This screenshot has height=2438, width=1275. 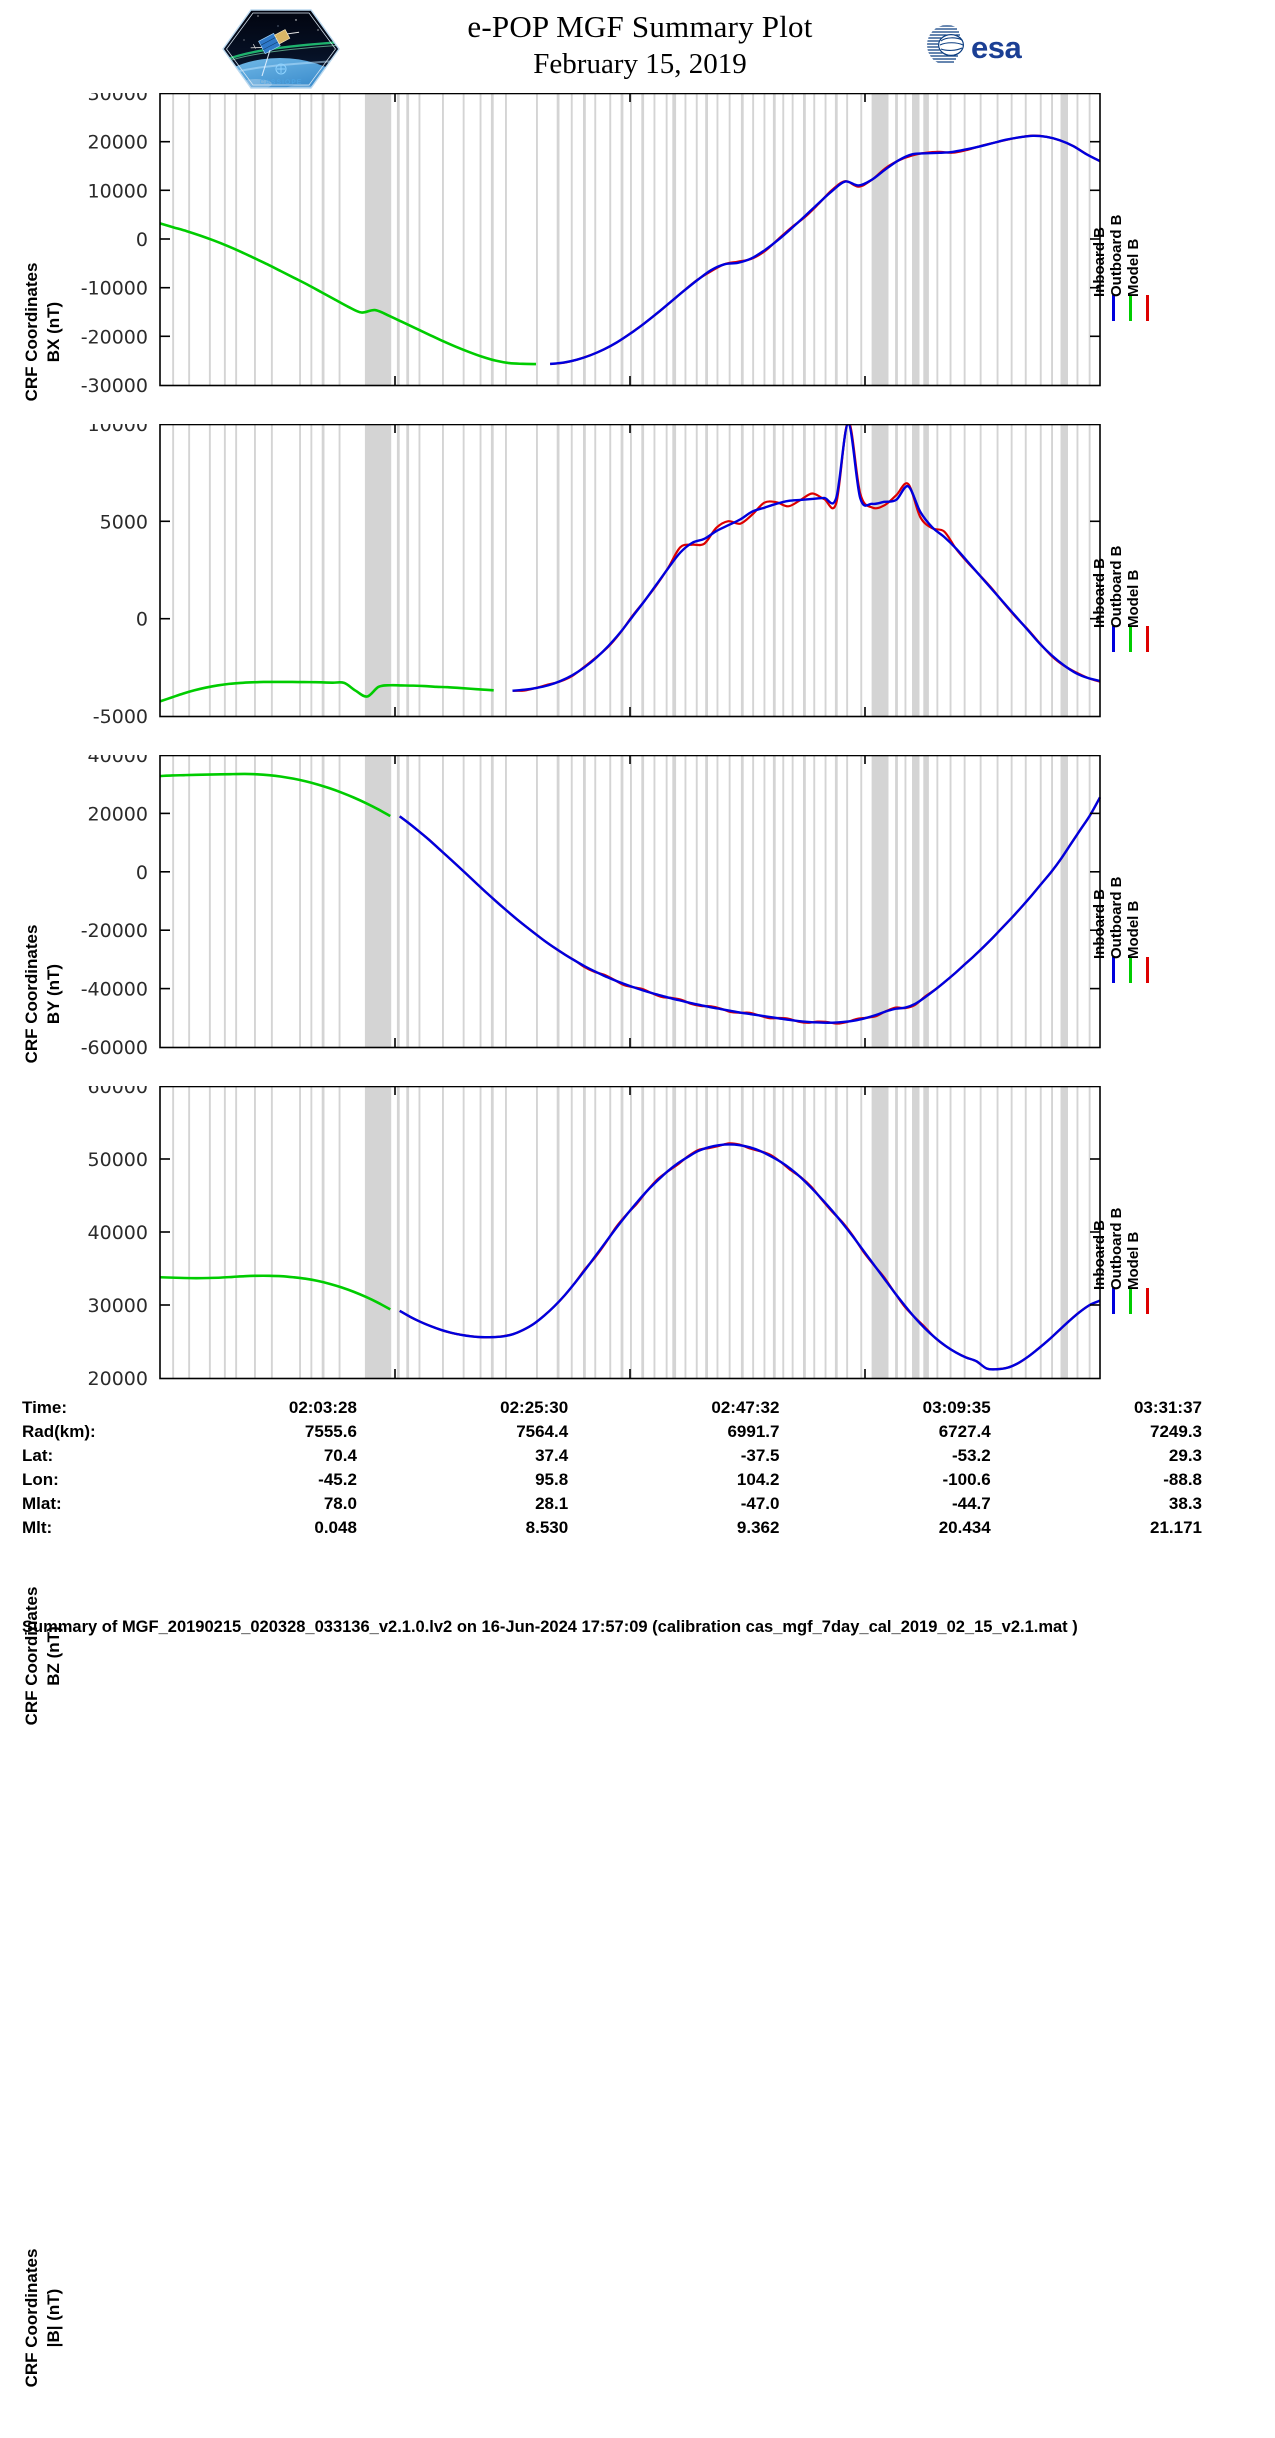 What do you see at coordinates (118, 1377) in the screenshot?
I see `y-tick-label: 20000` at bounding box center [118, 1377].